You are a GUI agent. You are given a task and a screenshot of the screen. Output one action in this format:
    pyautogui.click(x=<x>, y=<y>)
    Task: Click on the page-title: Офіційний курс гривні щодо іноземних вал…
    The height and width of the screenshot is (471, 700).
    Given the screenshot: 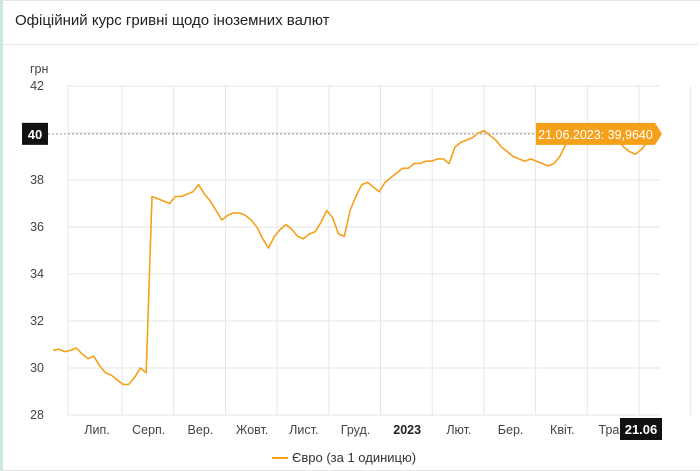 What is the action you would take?
    pyautogui.click(x=172, y=20)
    